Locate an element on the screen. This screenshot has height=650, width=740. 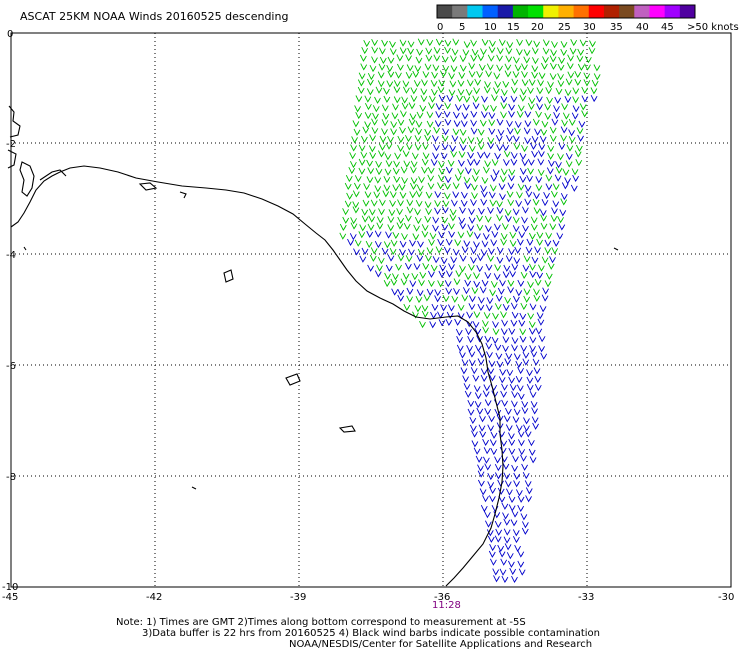
colorbar-label: 10 is located at coordinates (490, 27).